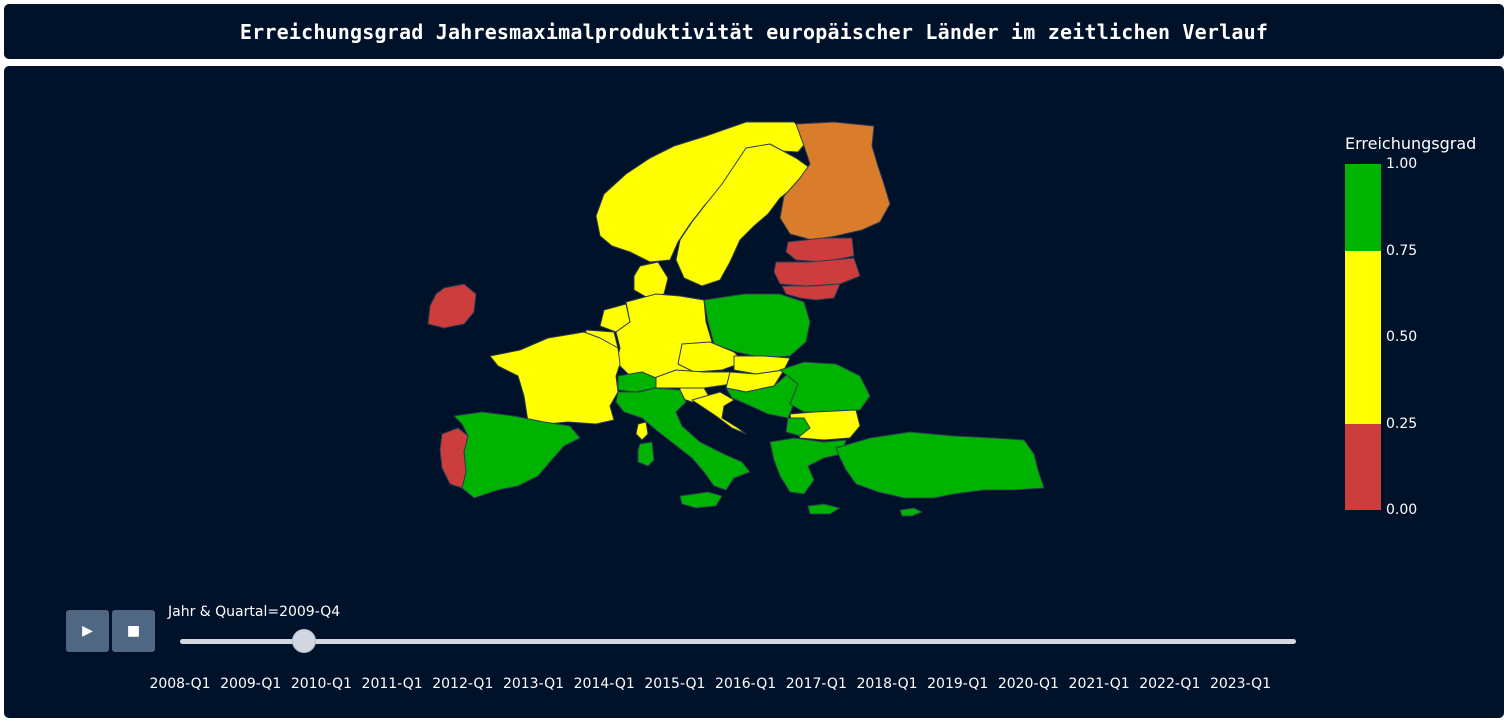 This screenshot has height=726, width=1512. Describe the element at coordinates (798, 427) in the screenshot. I see `region-north-macedonia` at that location.